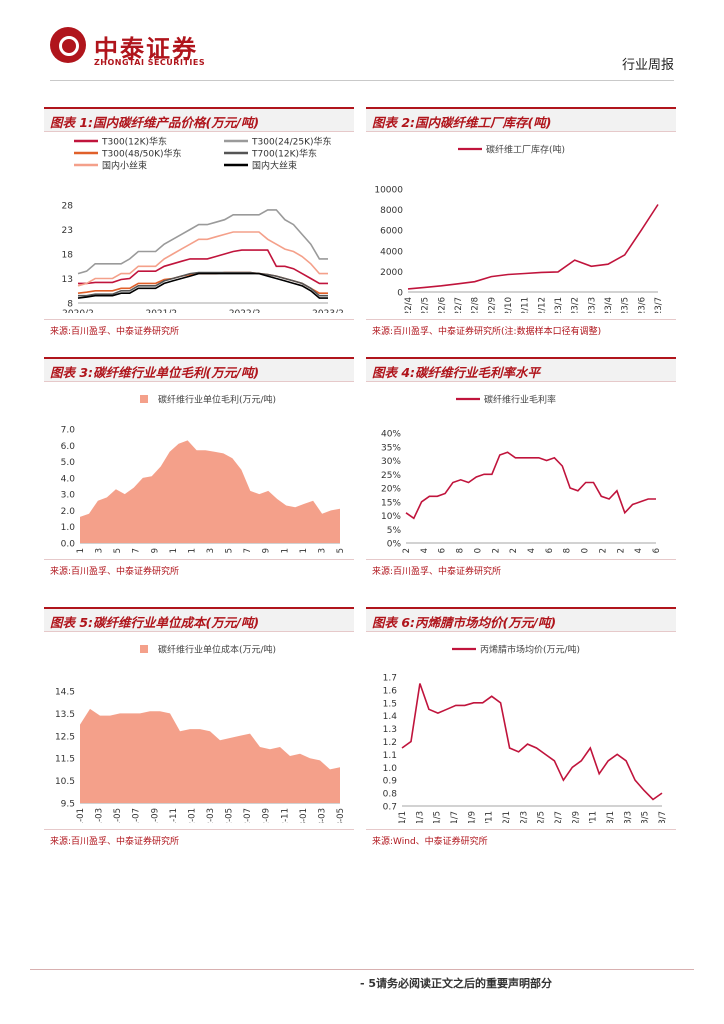 The width and height of the screenshot is (724, 1024). Describe the element at coordinates (472, 817) in the screenshot. I see `x-tick-label: 2021/9` at that location.